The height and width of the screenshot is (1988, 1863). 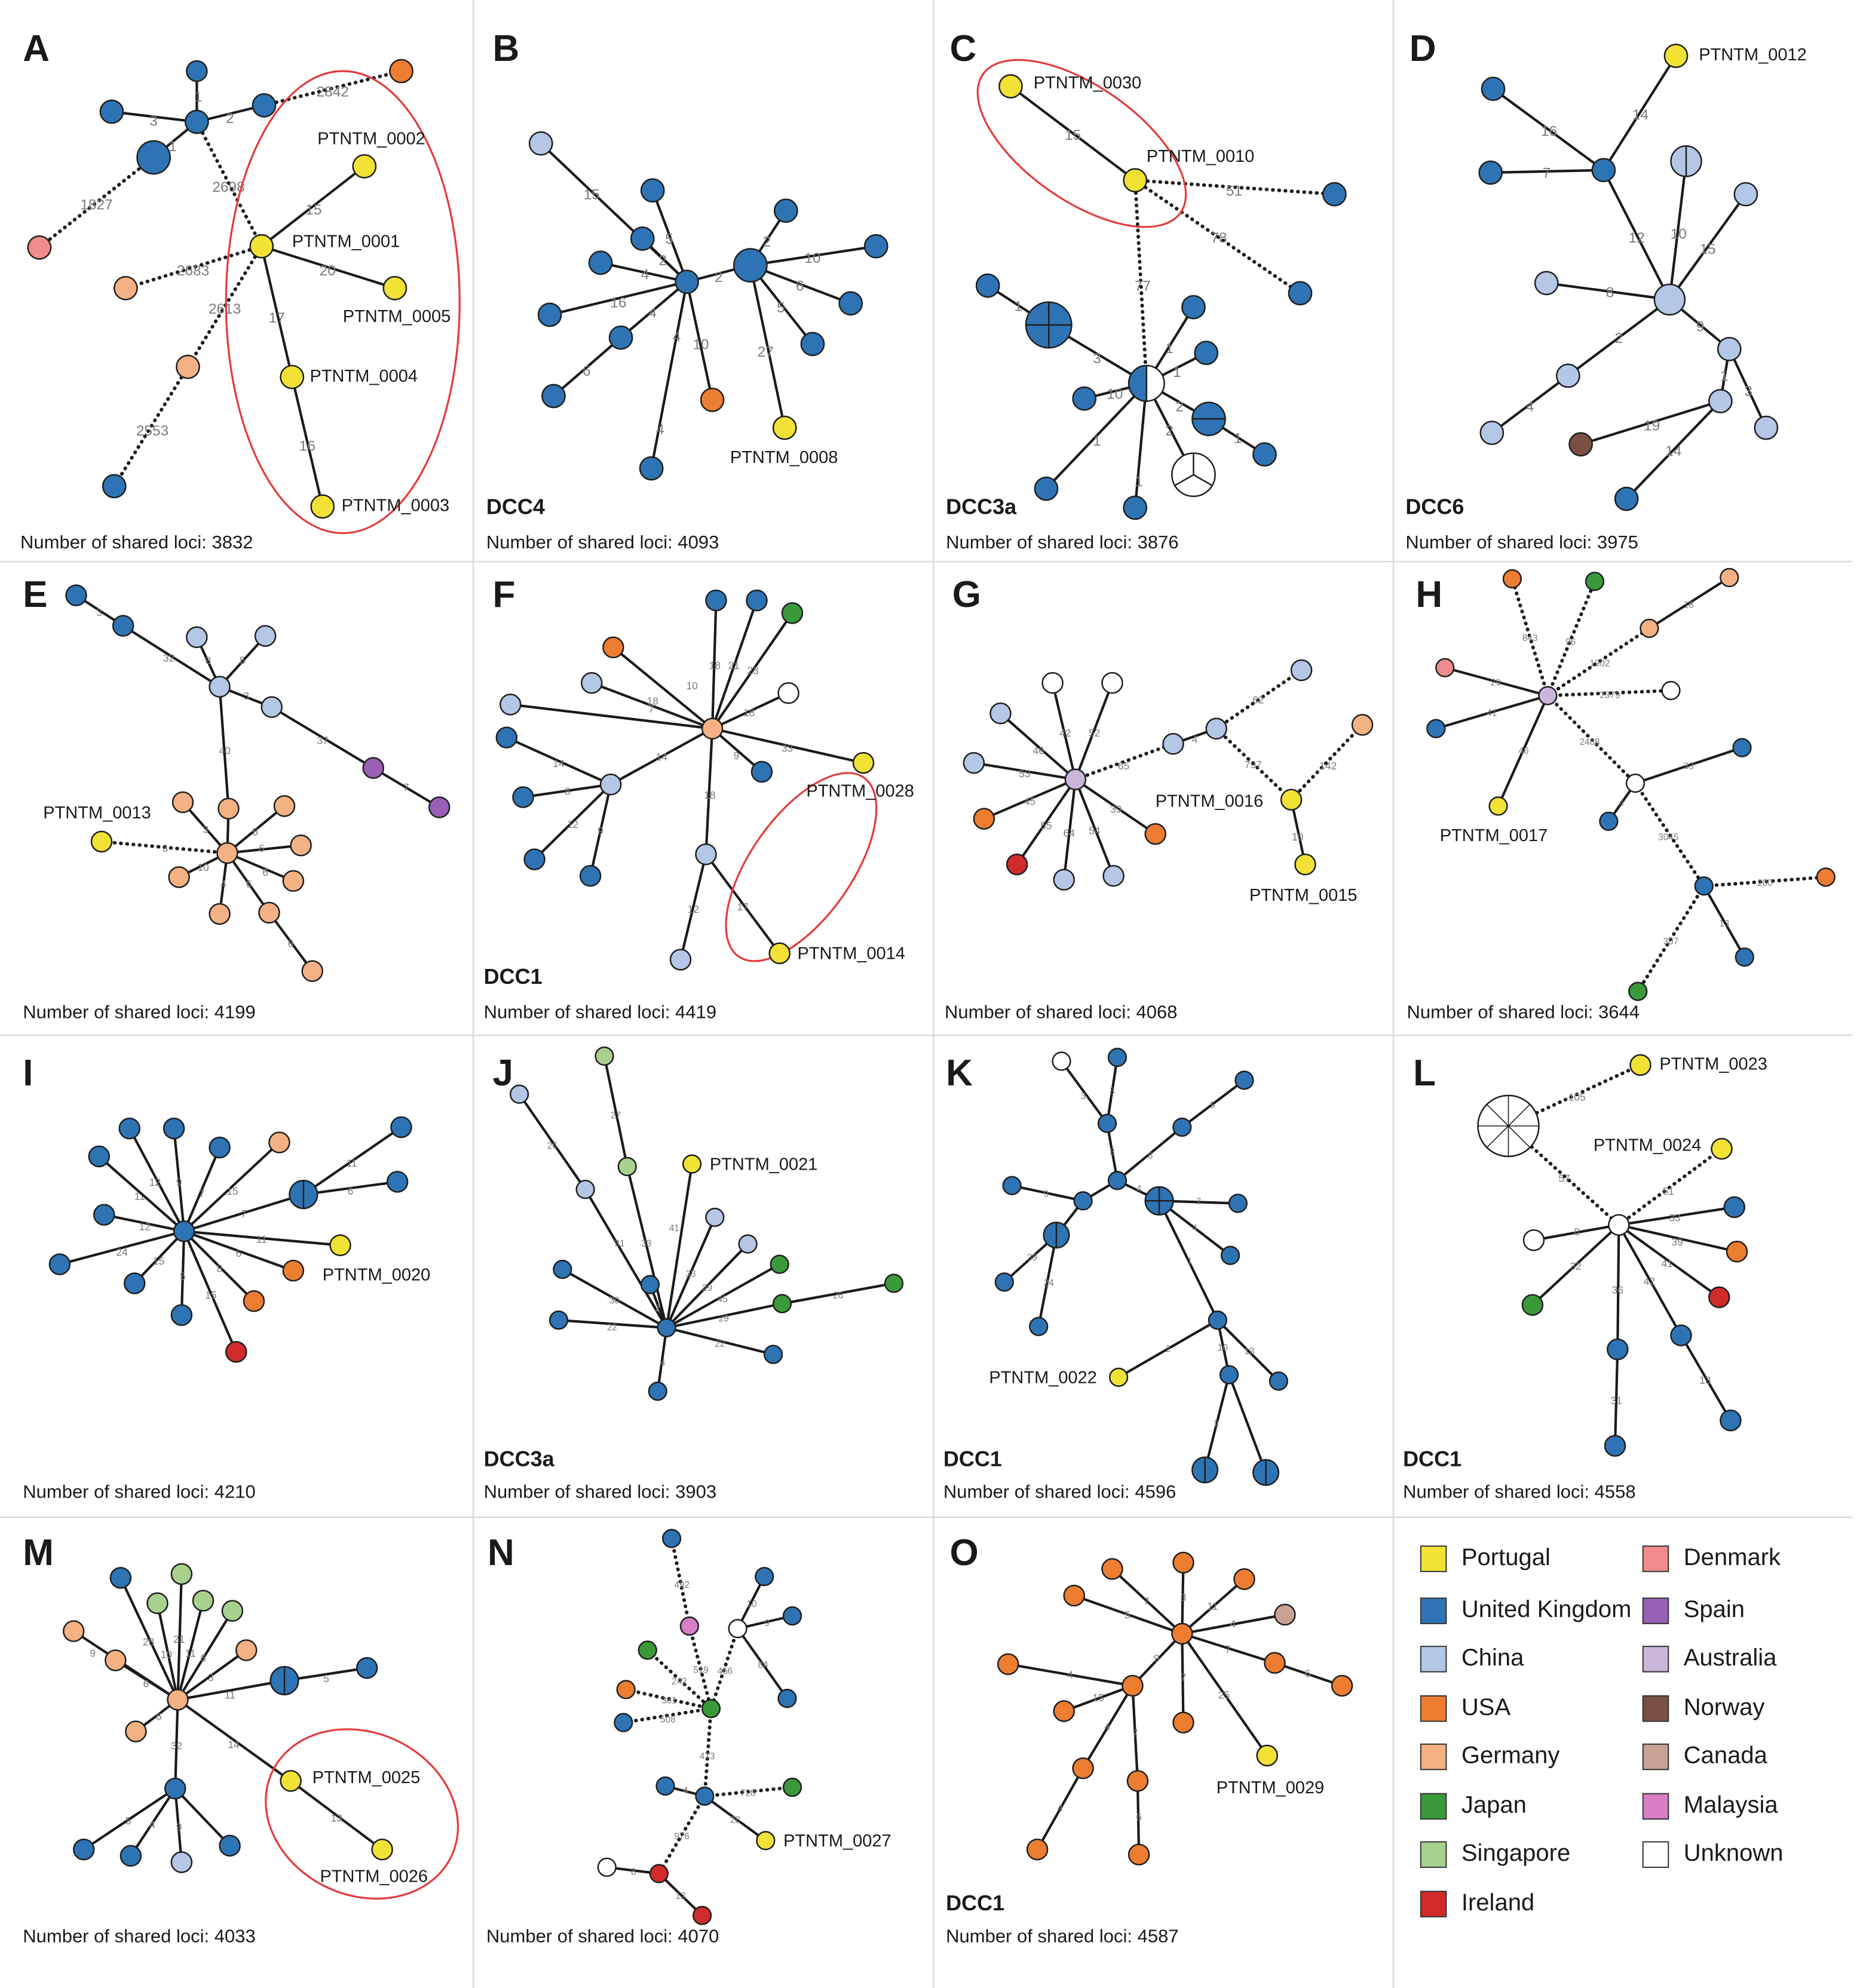 What do you see at coordinates (515, 507) in the screenshot?
I see `dcc-label: DCC4` at bounding box center [515, 507].